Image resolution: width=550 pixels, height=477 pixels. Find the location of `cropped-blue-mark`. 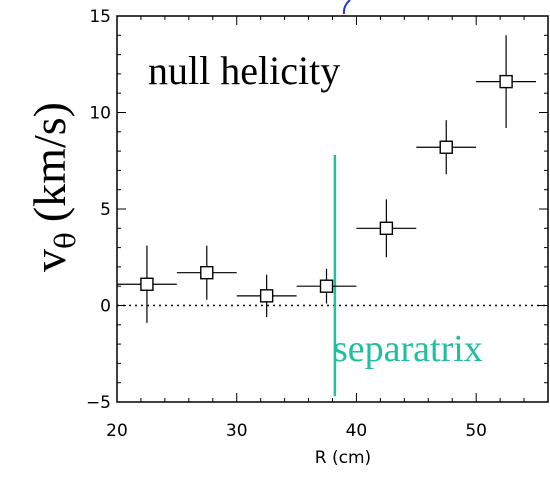

cropped-blue-mark is located at coordinates (346, 7).